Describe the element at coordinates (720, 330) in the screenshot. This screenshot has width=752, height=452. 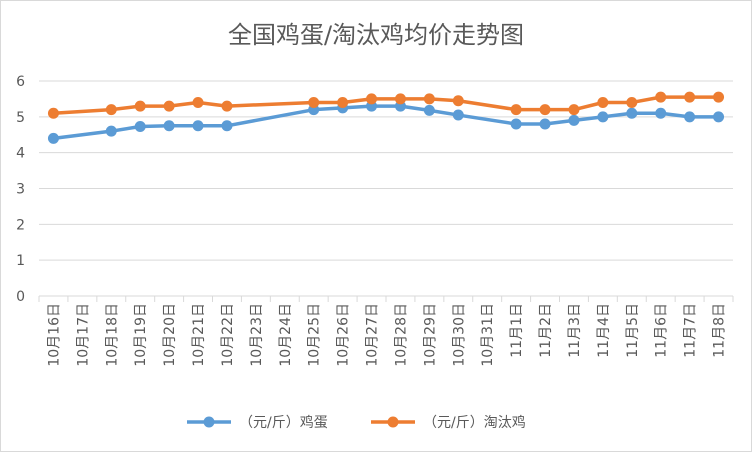
I see `x-tick-label: 11月8日` at that location.